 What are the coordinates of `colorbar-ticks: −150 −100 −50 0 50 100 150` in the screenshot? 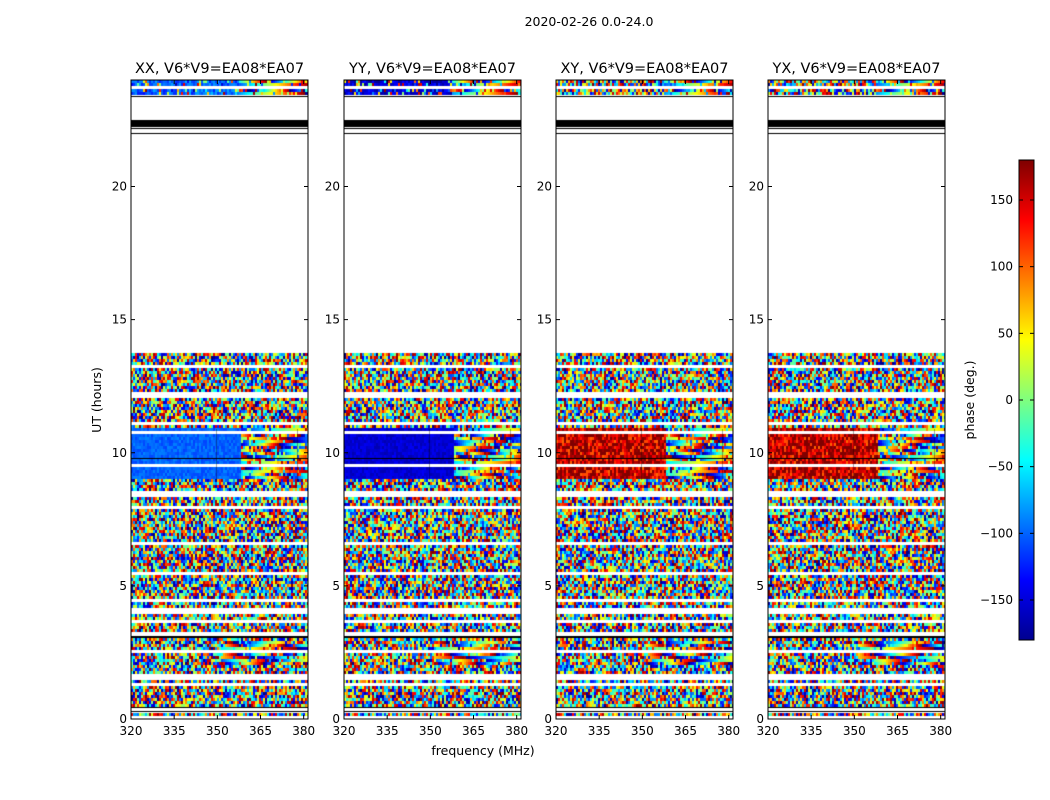 It's located at (1007, 400).